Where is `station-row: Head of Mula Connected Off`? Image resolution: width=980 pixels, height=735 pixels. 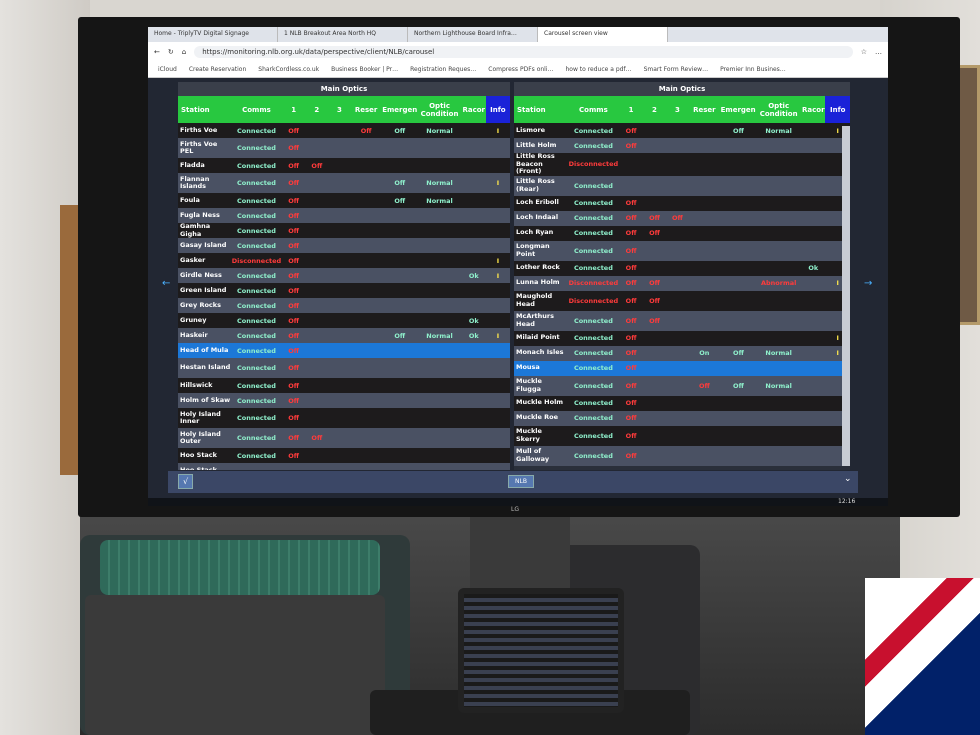
station-row: Head of Mula Connected Off is located at coordinates (344, 350).